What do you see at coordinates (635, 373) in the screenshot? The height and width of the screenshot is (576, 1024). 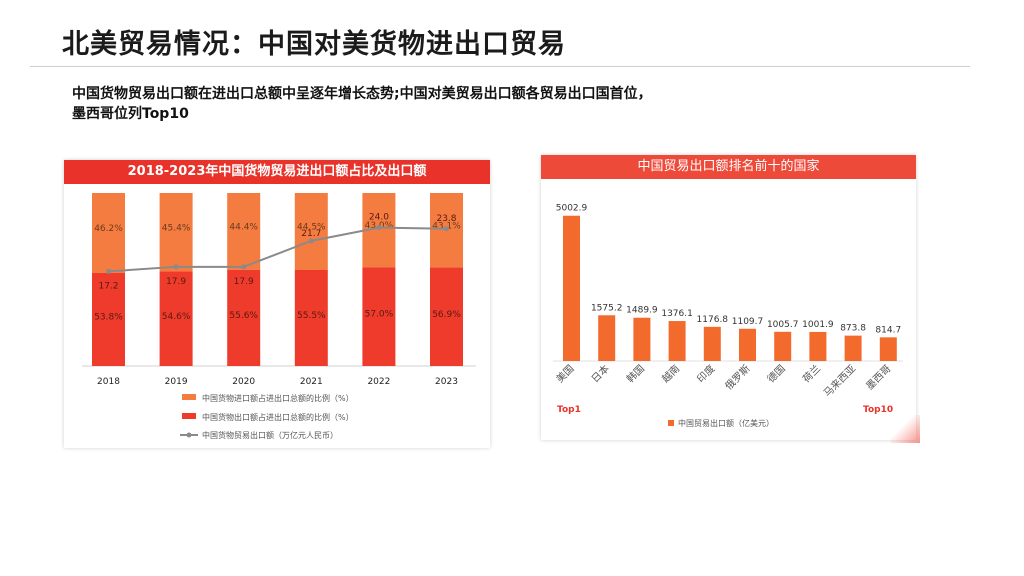 I see `x-tick-label: 韩国` at bounding box center [635, 373].